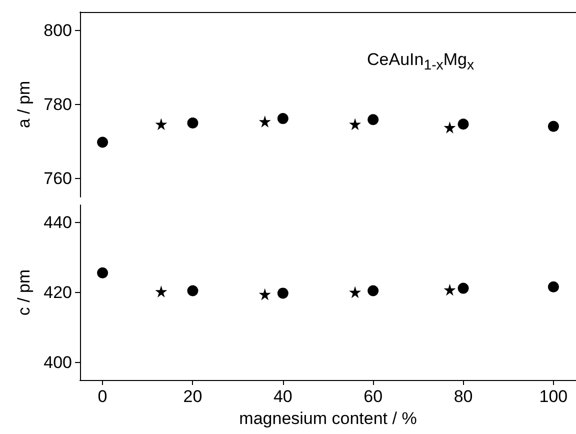 This screenshot has width=576, height=434. I want to click on y-axis-title: a / pm, so click(24, 104).